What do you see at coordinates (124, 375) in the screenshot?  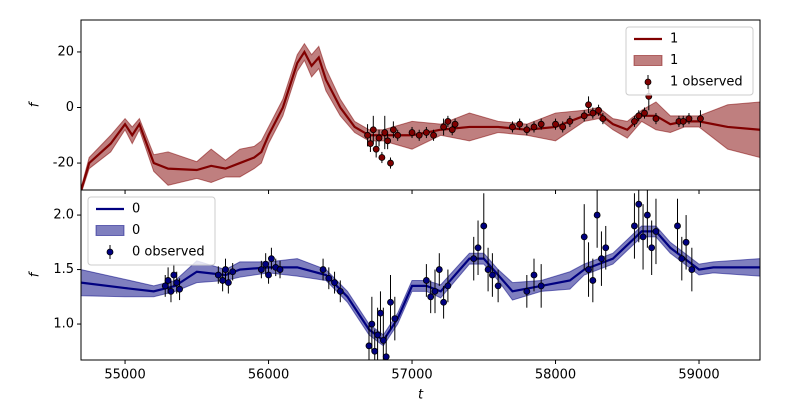 I see `x-tick-label: 55000` at bounding box center [124, 375].